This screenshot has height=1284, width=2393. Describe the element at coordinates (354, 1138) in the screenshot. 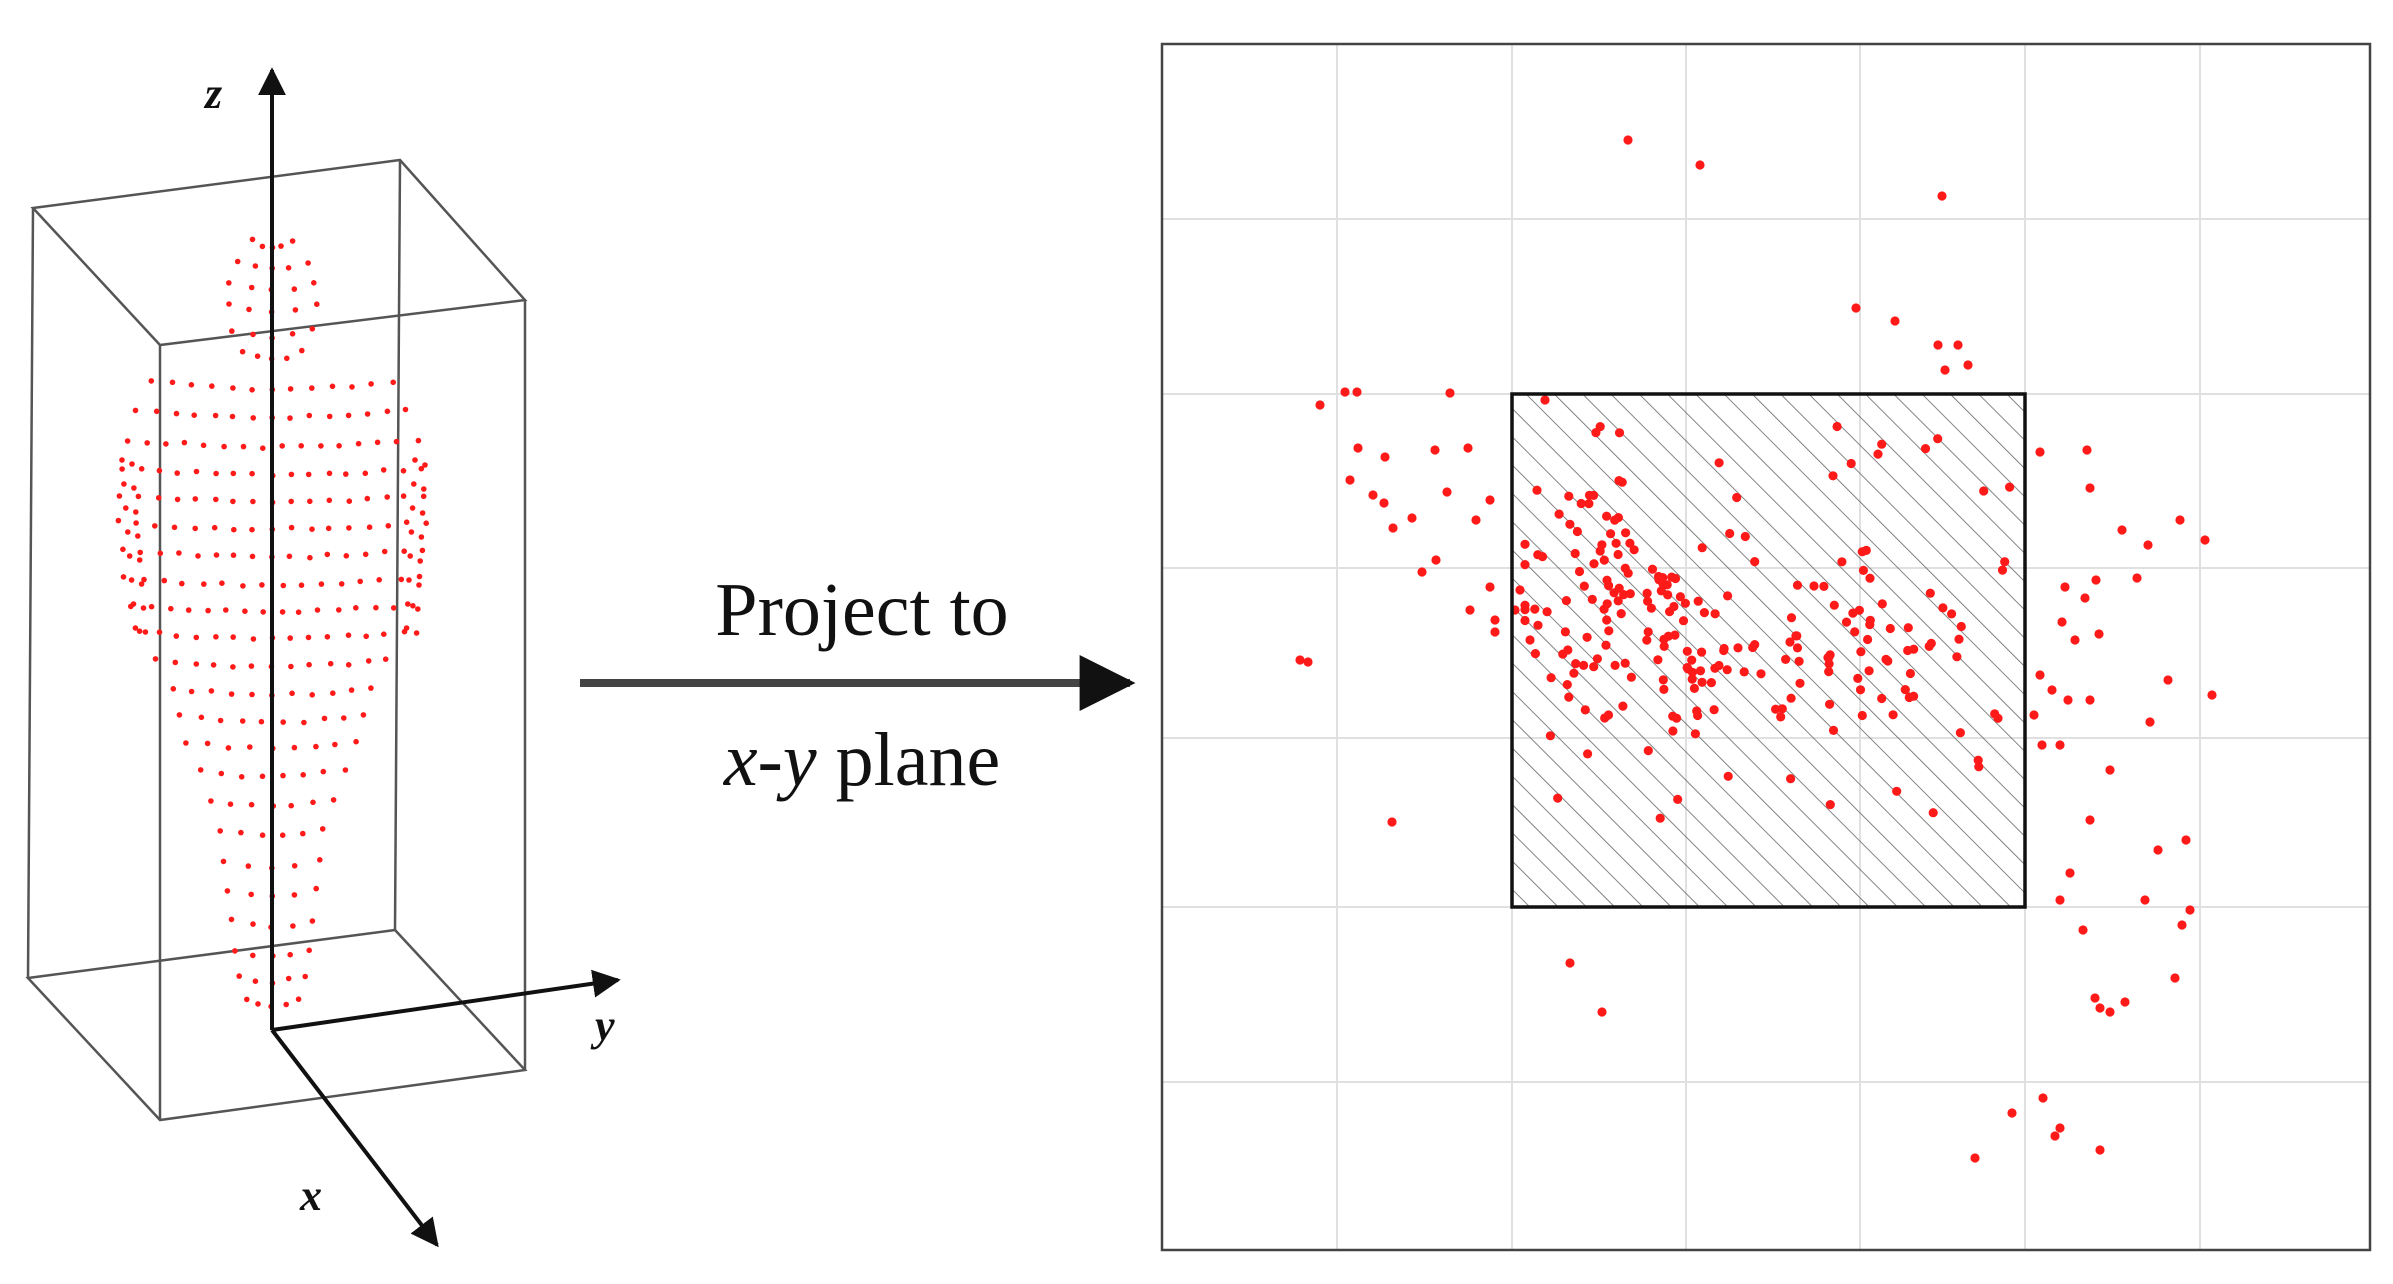

I see `x-axis` at that location.